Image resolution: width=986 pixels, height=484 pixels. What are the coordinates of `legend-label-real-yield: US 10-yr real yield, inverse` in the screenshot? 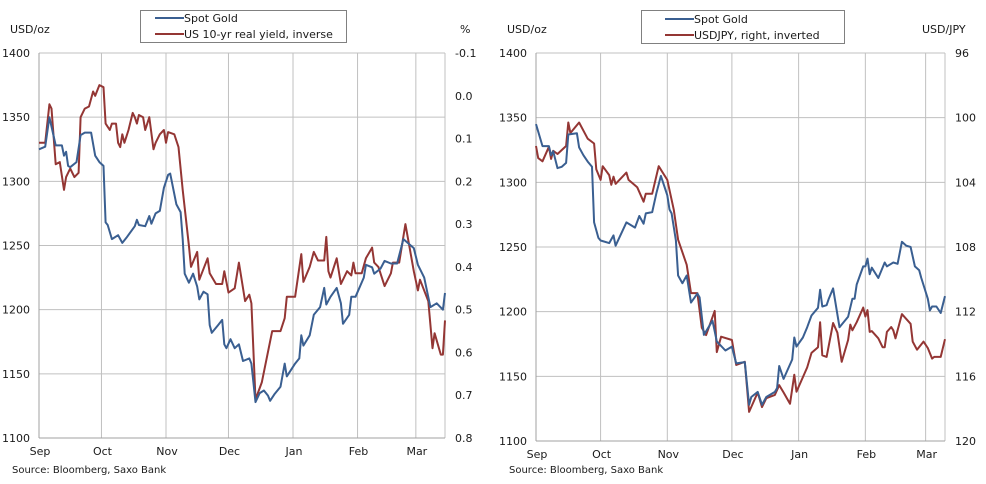 It's located at (258, 34).